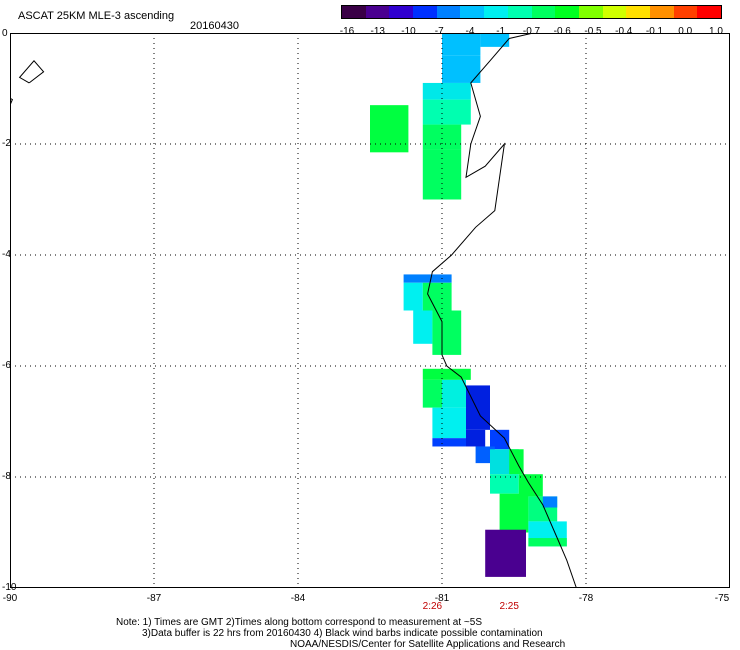 Image resolution: width=740 pixels, height=650 pixels. I want to click on color-scale-label: -4, so click(470, 31).